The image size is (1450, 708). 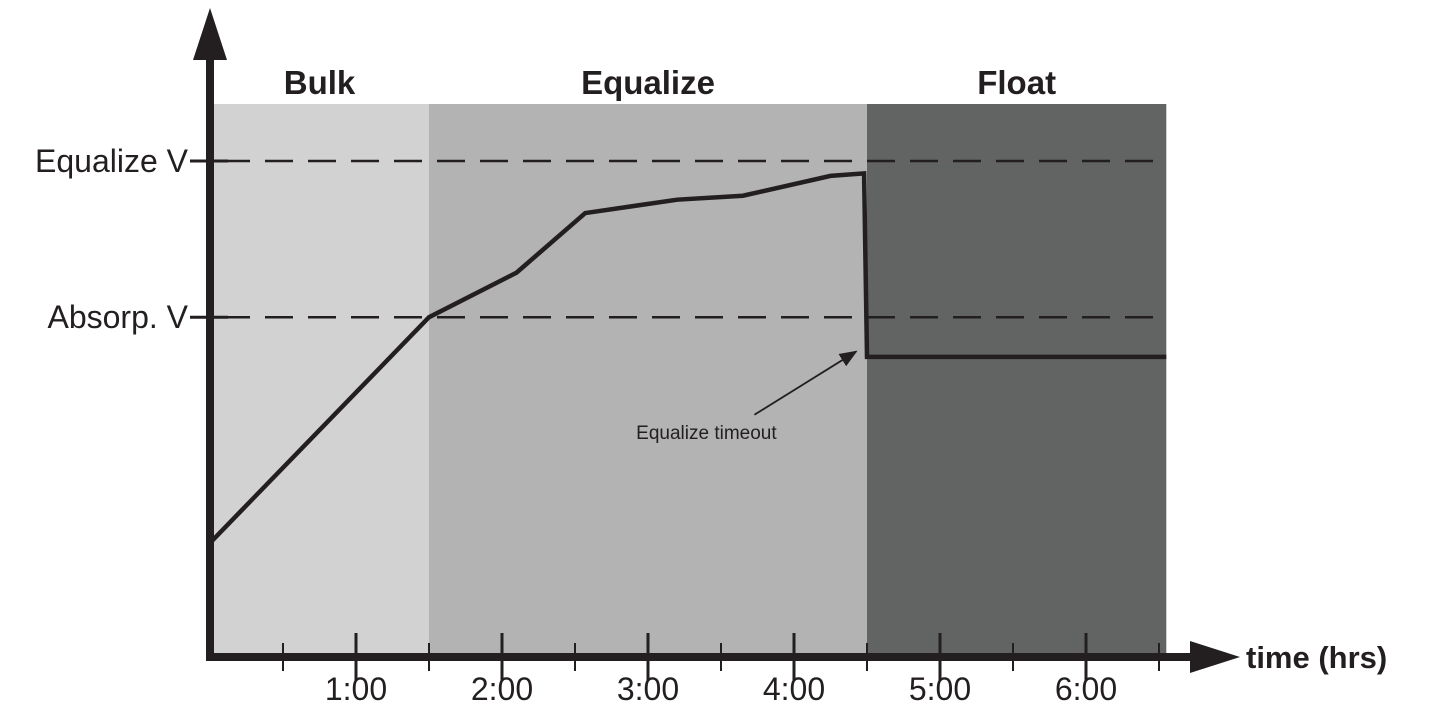 What do you see at coordinates (1316, 657) in the screenshot?
I see `x-axis-label: time (hrs)` at bounding box center [1316, 657].